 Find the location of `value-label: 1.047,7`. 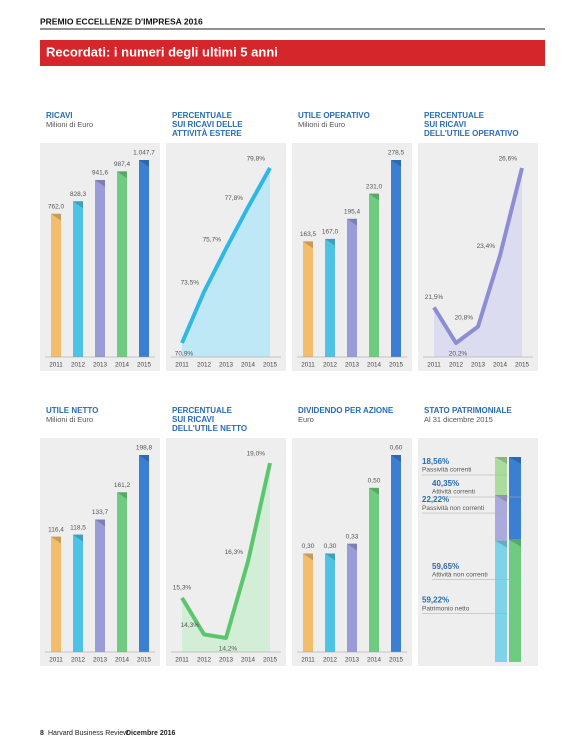

value-label: 1.047,7 is located at coordinates (144, 153).